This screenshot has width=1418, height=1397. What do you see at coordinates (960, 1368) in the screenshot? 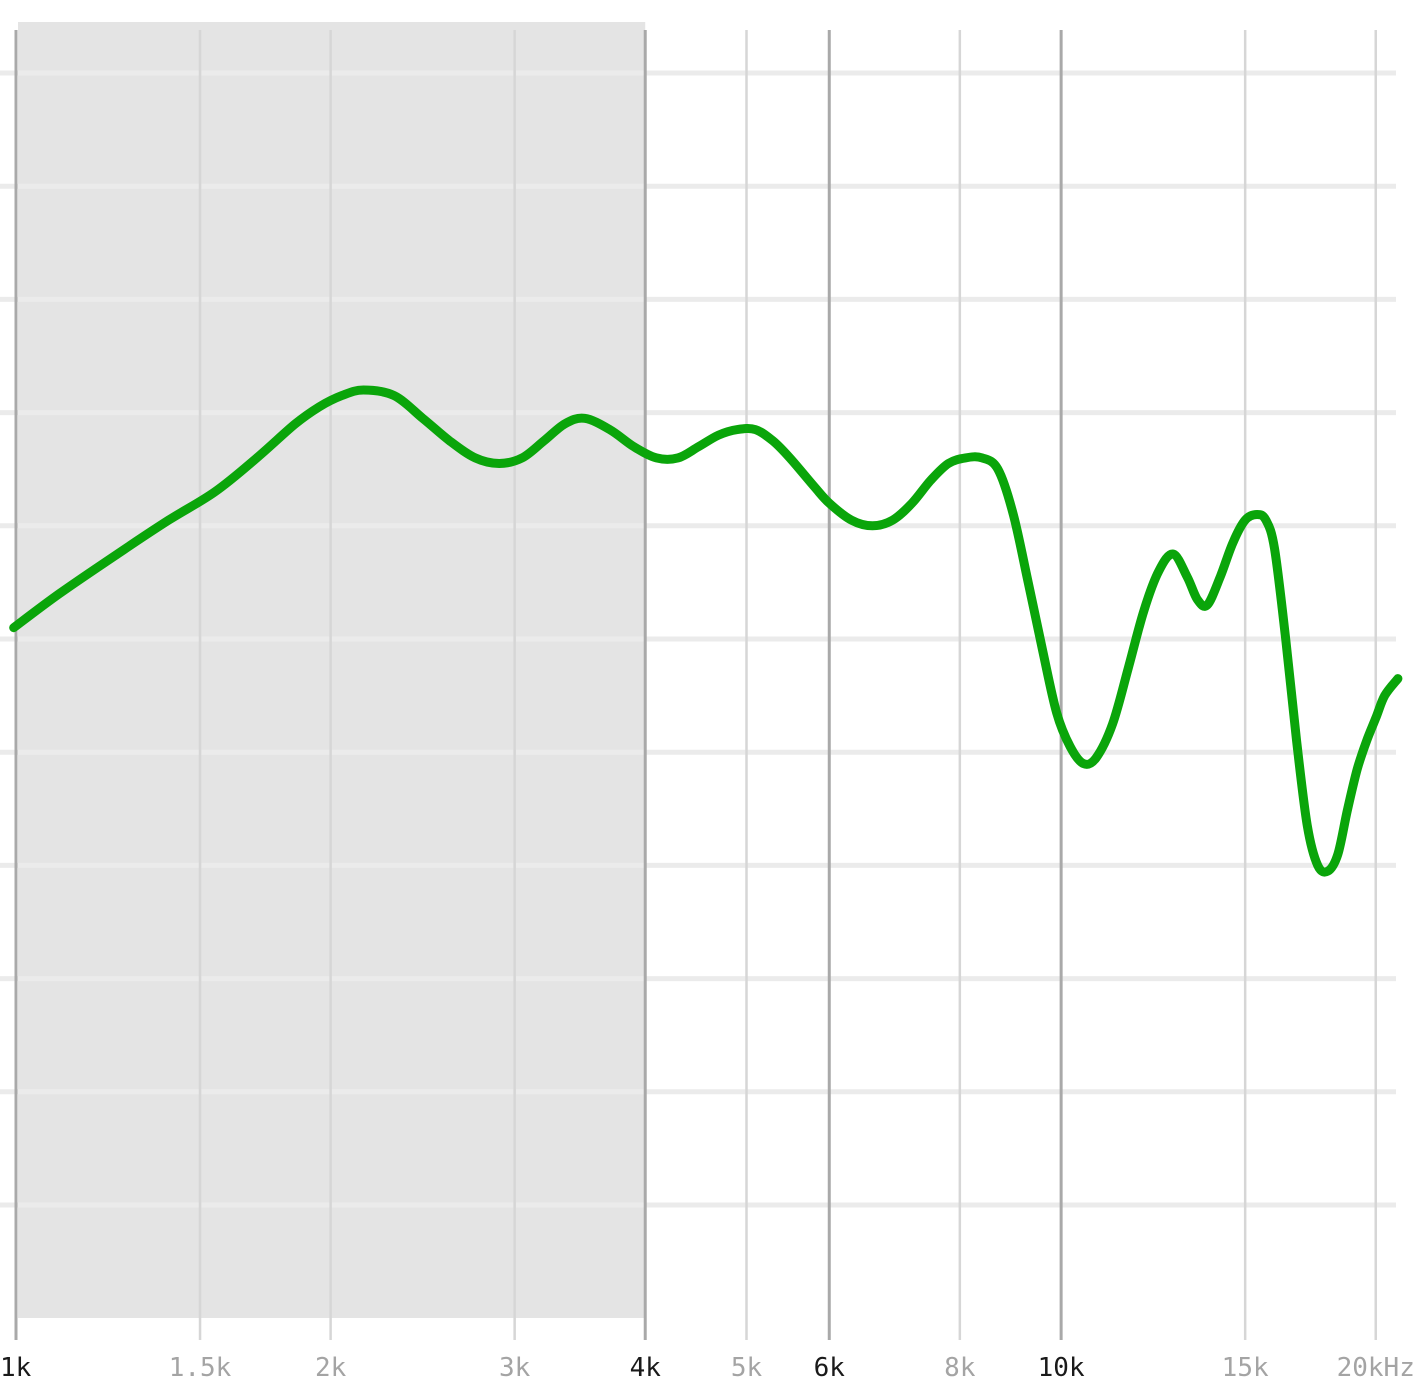
I see `x-tick-label: 8k` at bounding box center [960, 1368].